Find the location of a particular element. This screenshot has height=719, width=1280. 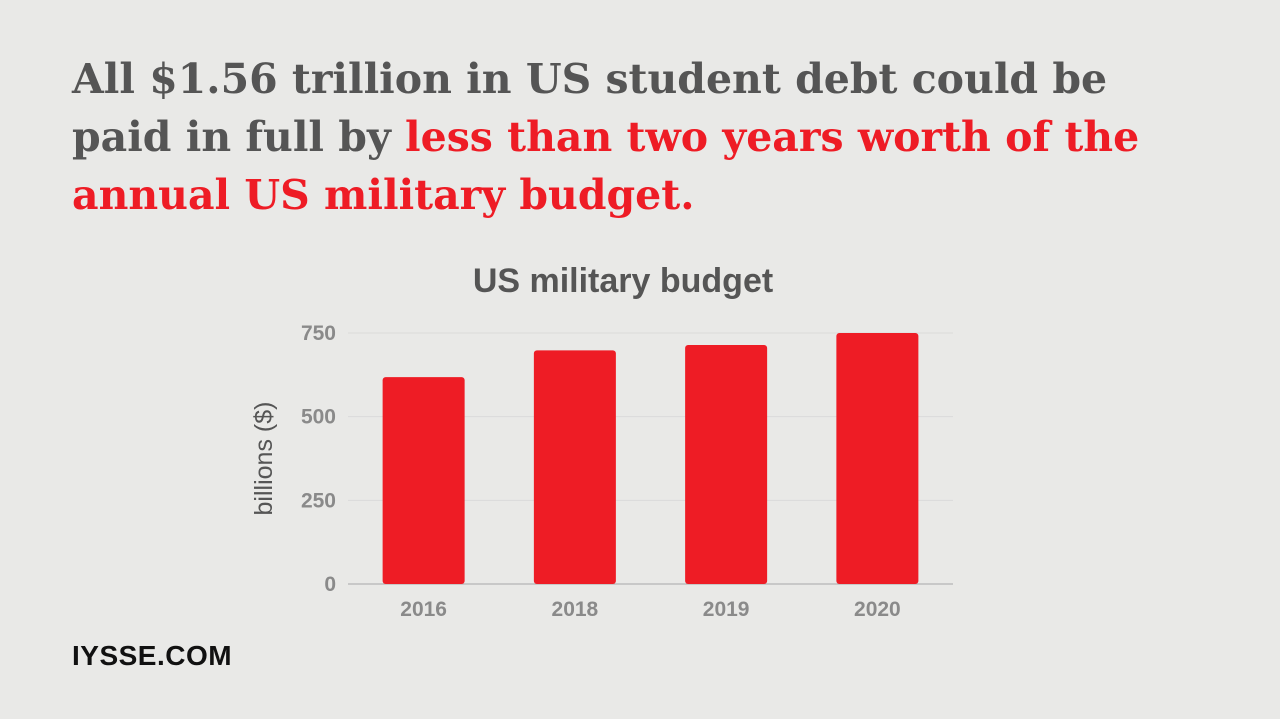

chart-title: US military budget is located at coordinates (623, 281).